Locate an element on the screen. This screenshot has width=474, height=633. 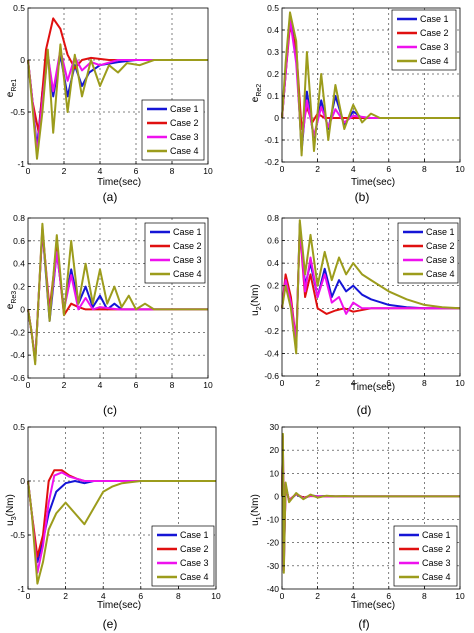
x-tick-label-d: 2 is located at coordinates (317, 383).